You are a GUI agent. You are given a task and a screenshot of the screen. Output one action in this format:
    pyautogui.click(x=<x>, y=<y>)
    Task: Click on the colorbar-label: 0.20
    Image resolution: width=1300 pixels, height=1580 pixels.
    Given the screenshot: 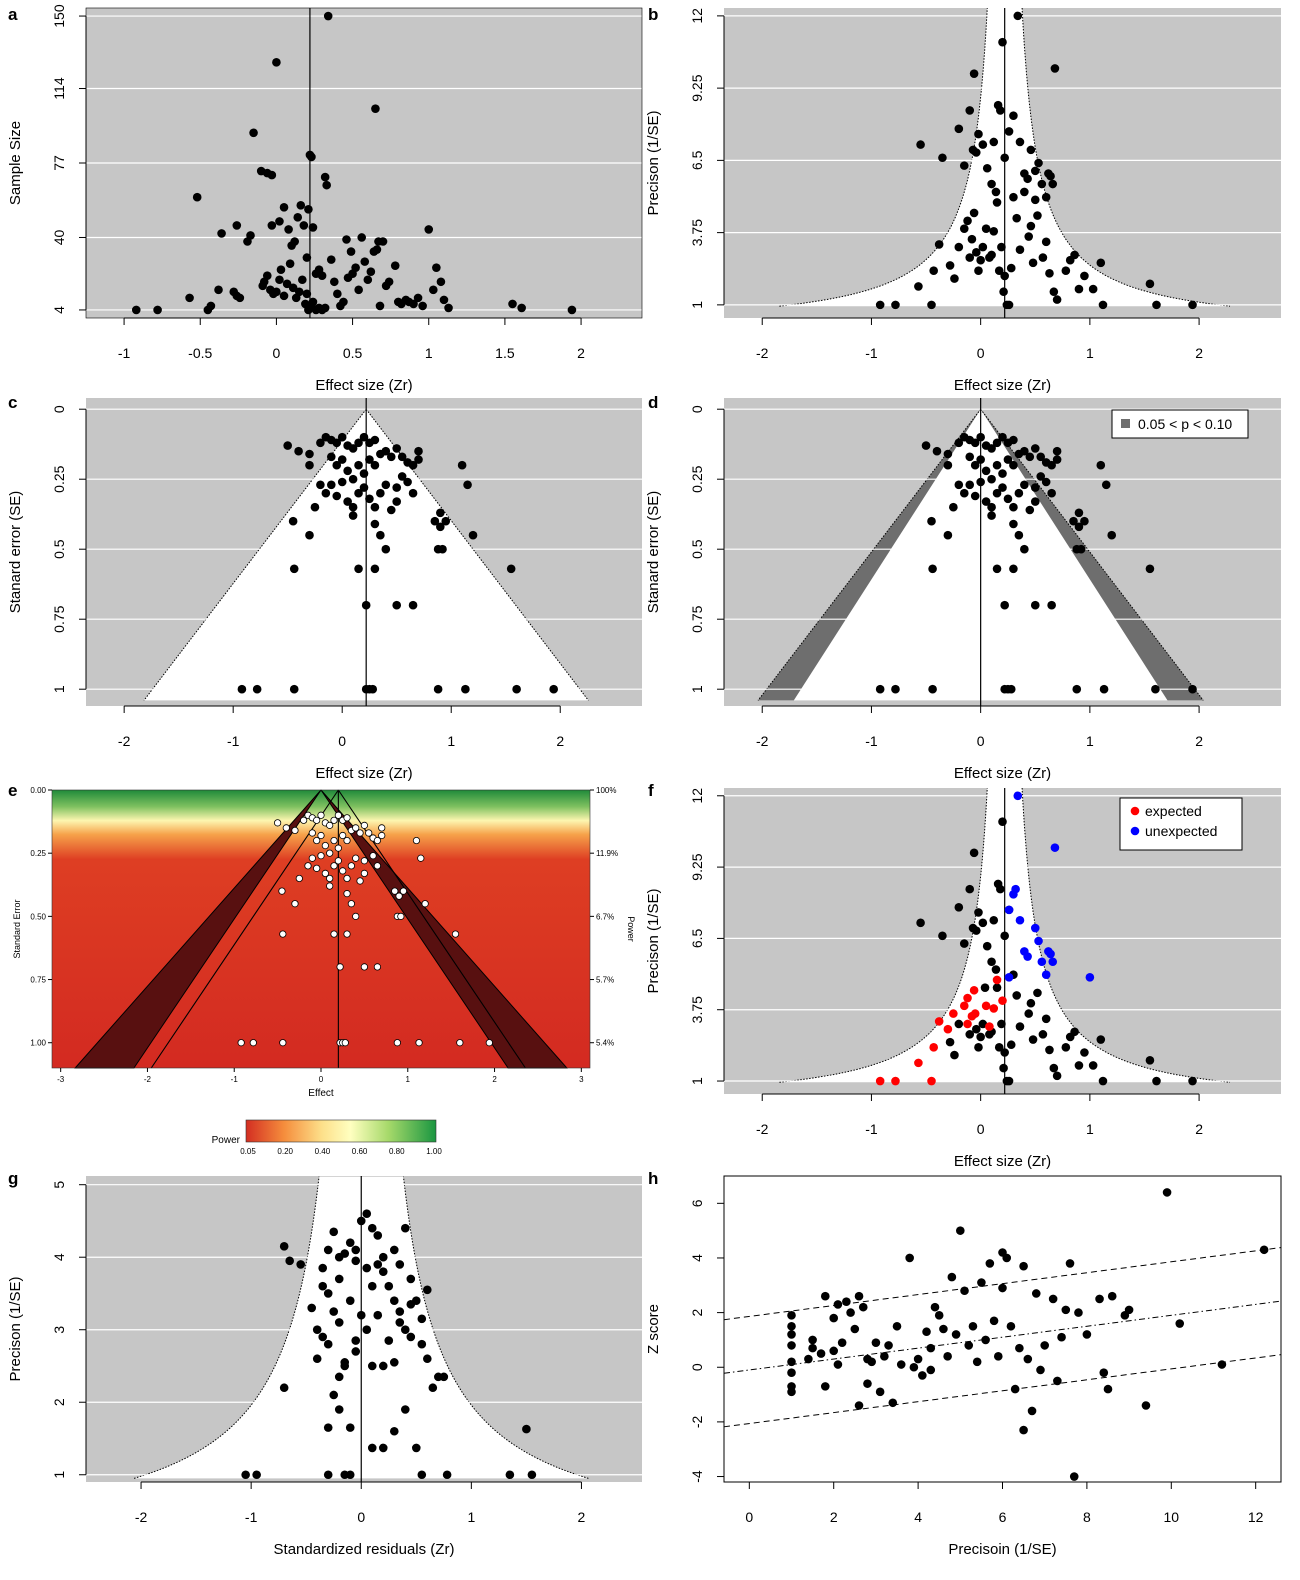 What is the action you would take?
    pyautogui.click(x=285, y=1151)
    